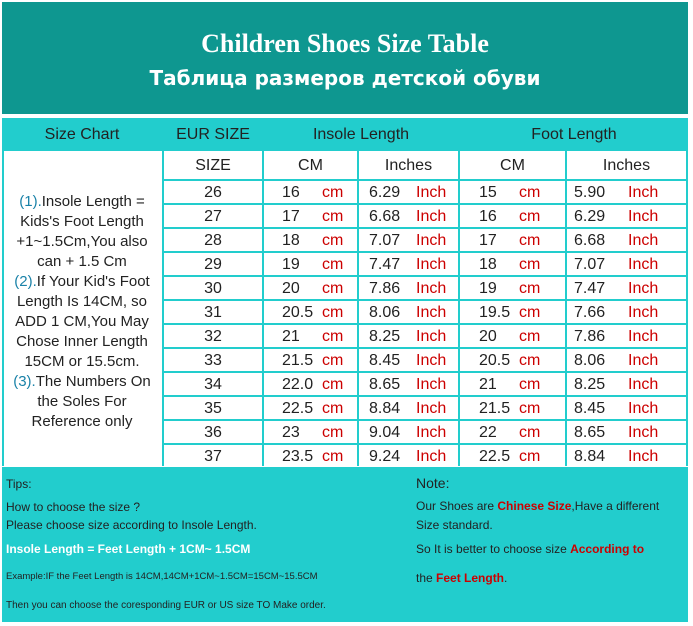 Image resolution: width=693 pixels, height=626 pixels. Describe the element at coordinates (590, 336) in the screenshot. I see `cell-foot-in: 7.86` at that location.